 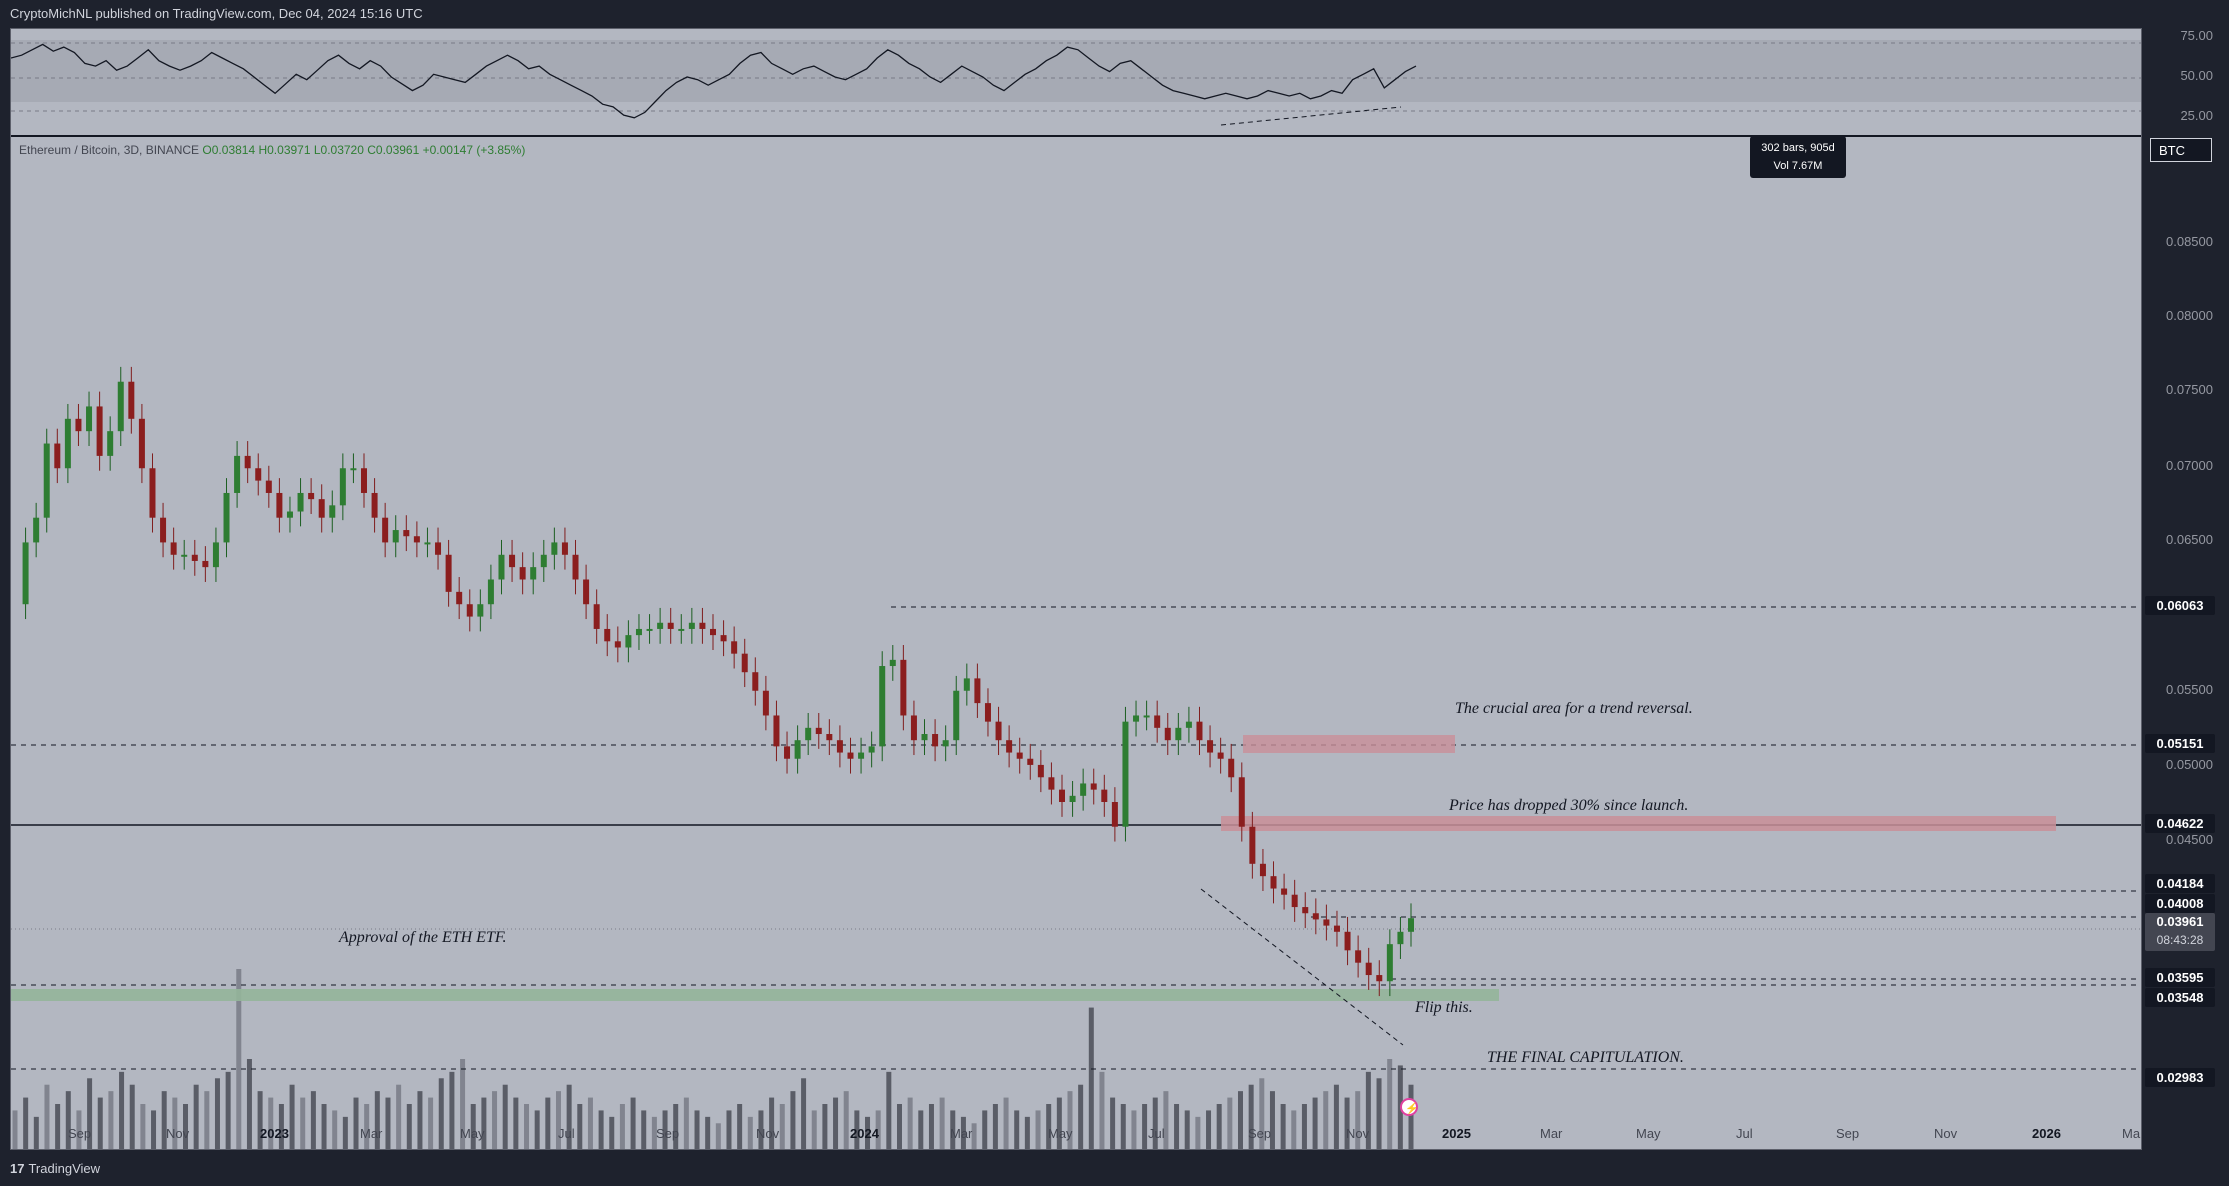 I want to click on lightning-icon, so click(x=1409, y=1107).